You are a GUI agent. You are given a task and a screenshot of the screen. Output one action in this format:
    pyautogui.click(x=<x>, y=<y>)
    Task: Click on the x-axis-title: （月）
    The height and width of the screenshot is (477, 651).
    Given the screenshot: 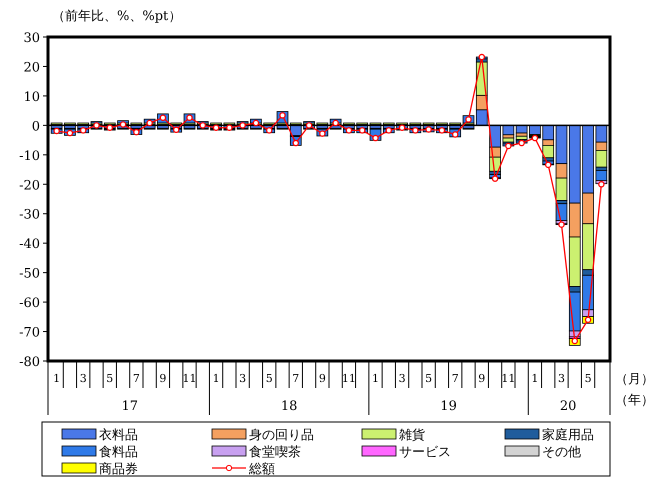 What is the action you would take?
    pyautogui.click(x=633, y=379)
    